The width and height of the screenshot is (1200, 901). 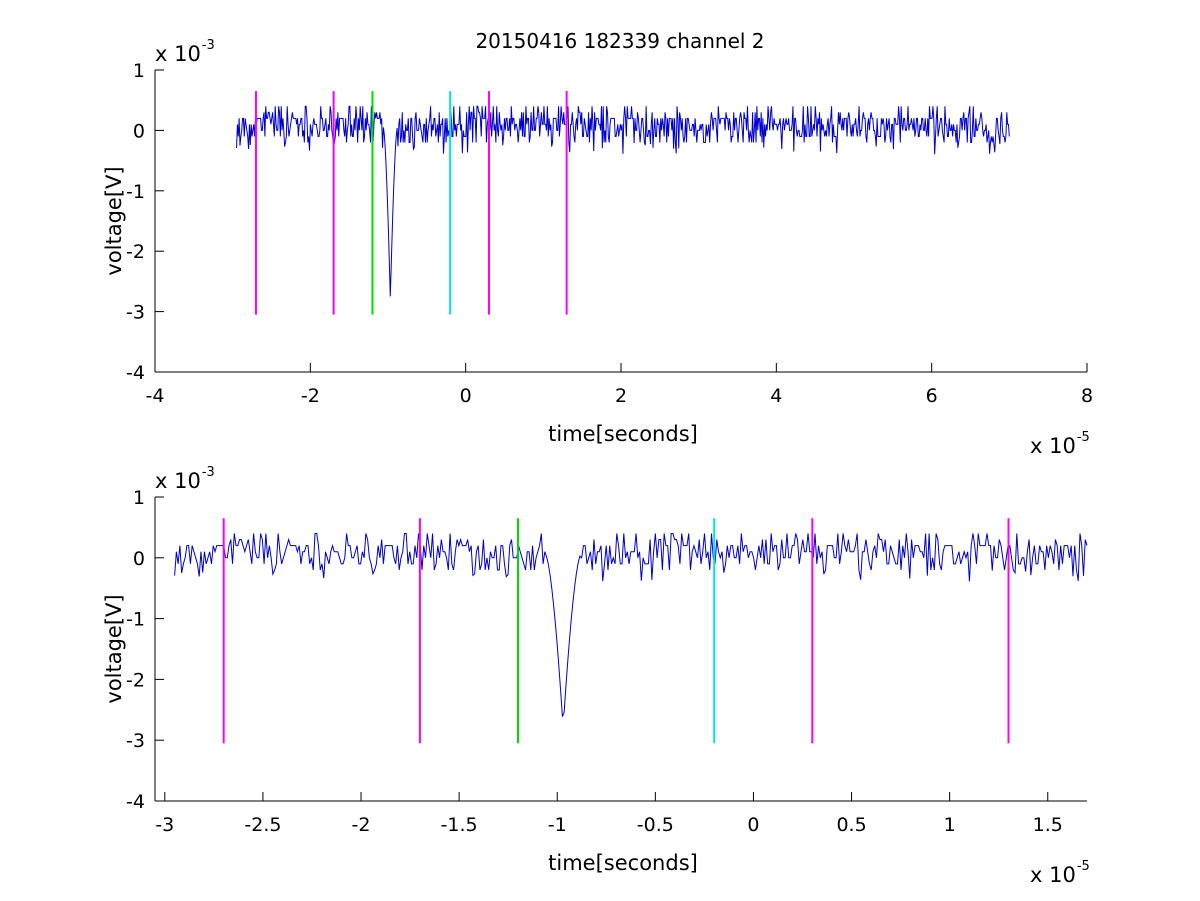 I want to click on x-tick-label: 1.5, so click(x=1048, y=825).